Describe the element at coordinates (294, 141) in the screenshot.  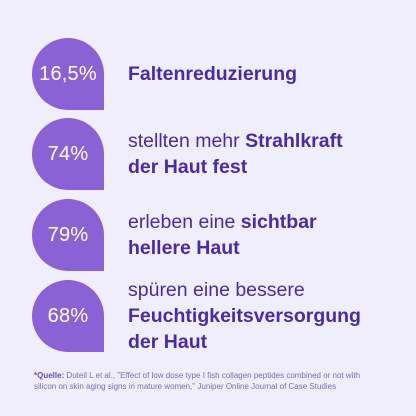
I see `stat-bold-text: Strahlkraft` at that location.